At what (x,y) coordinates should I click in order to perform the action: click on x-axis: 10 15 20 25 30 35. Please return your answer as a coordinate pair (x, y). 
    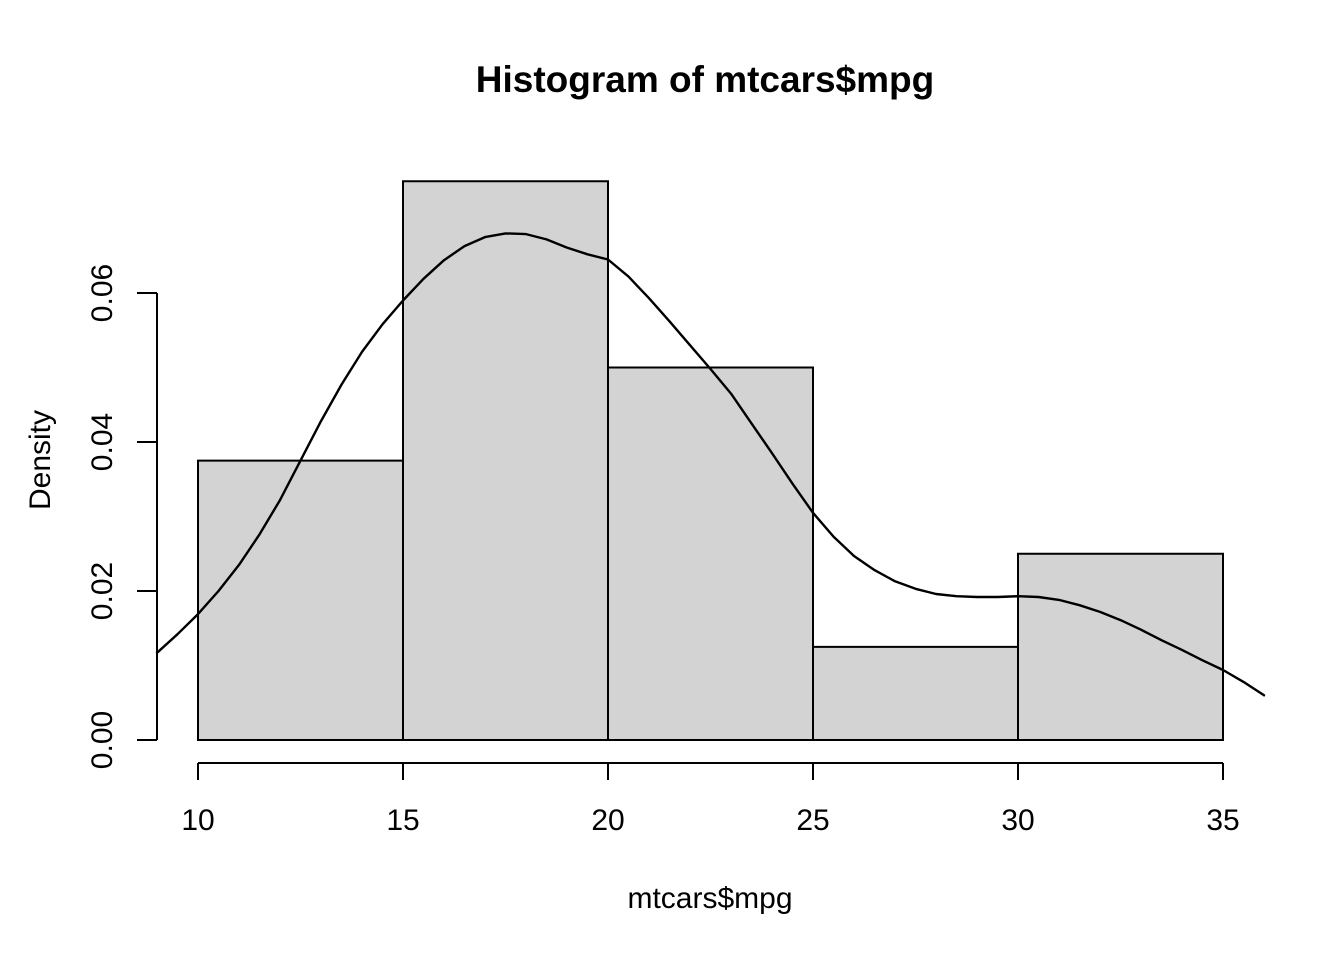
    Looking at the image, I should click on (710, 799).